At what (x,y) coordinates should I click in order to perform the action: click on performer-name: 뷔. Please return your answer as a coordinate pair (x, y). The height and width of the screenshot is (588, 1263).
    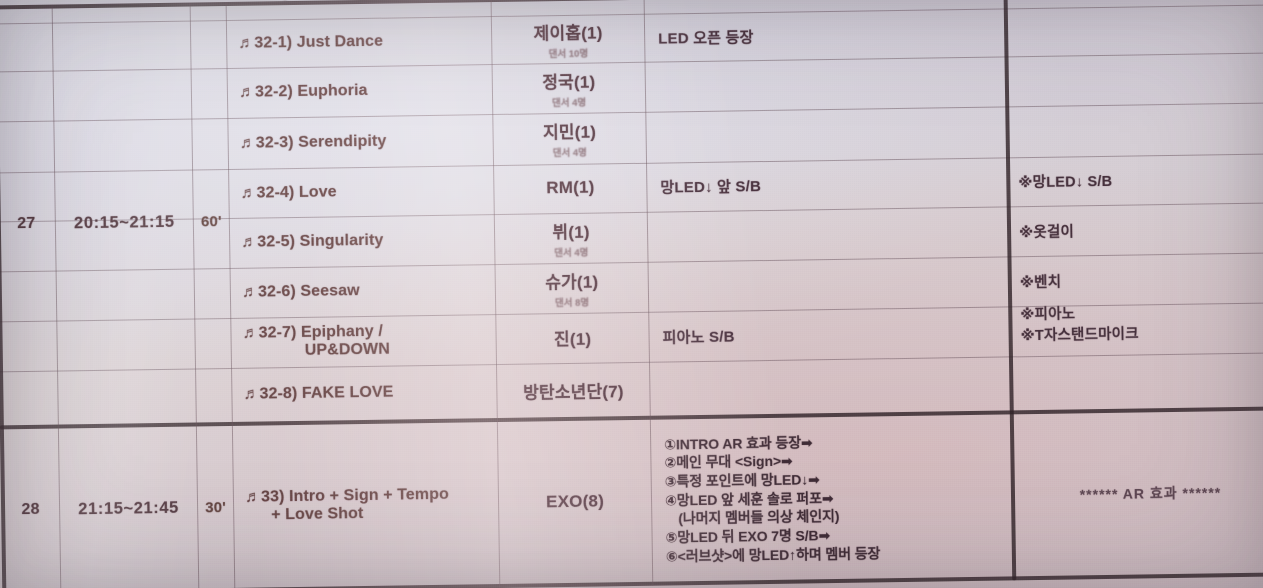
    Looking at the image, I should click on (560, 232).